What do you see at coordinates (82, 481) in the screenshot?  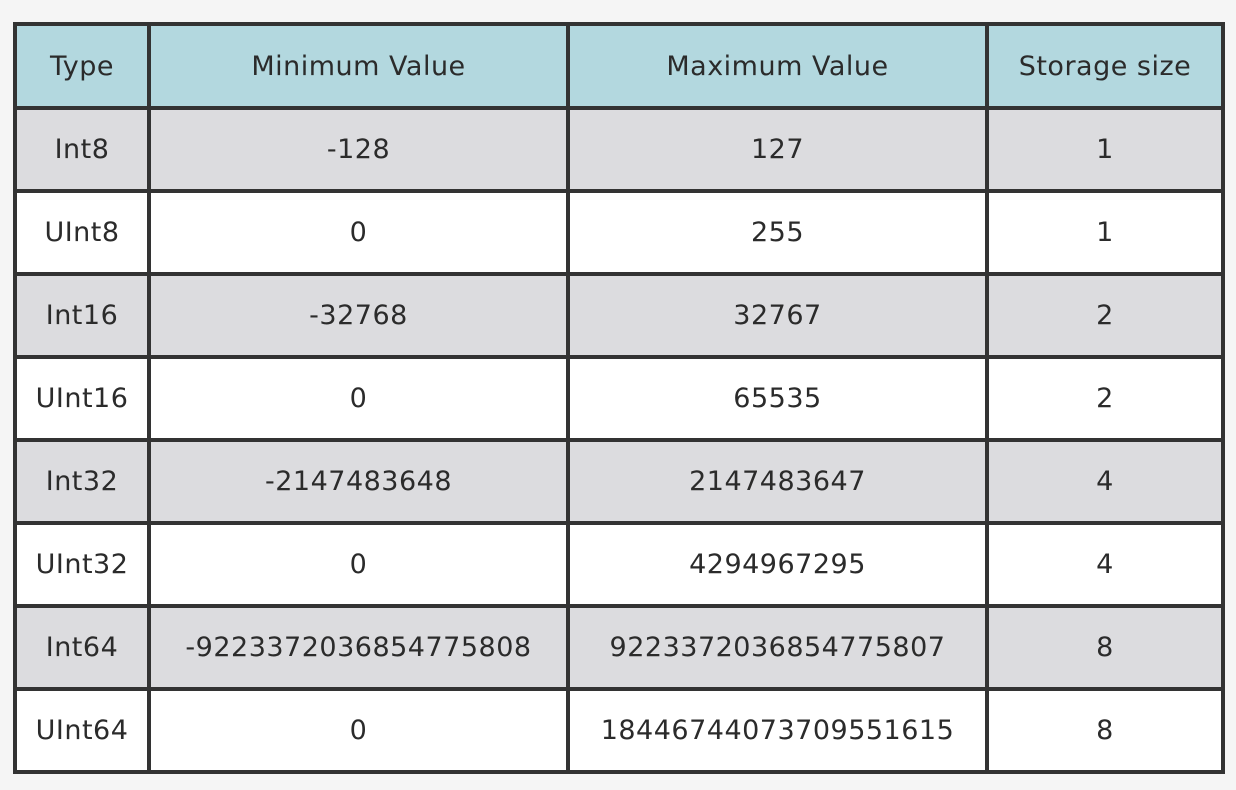 I see `cell-type: Int32` at bounding box center [82, 481].